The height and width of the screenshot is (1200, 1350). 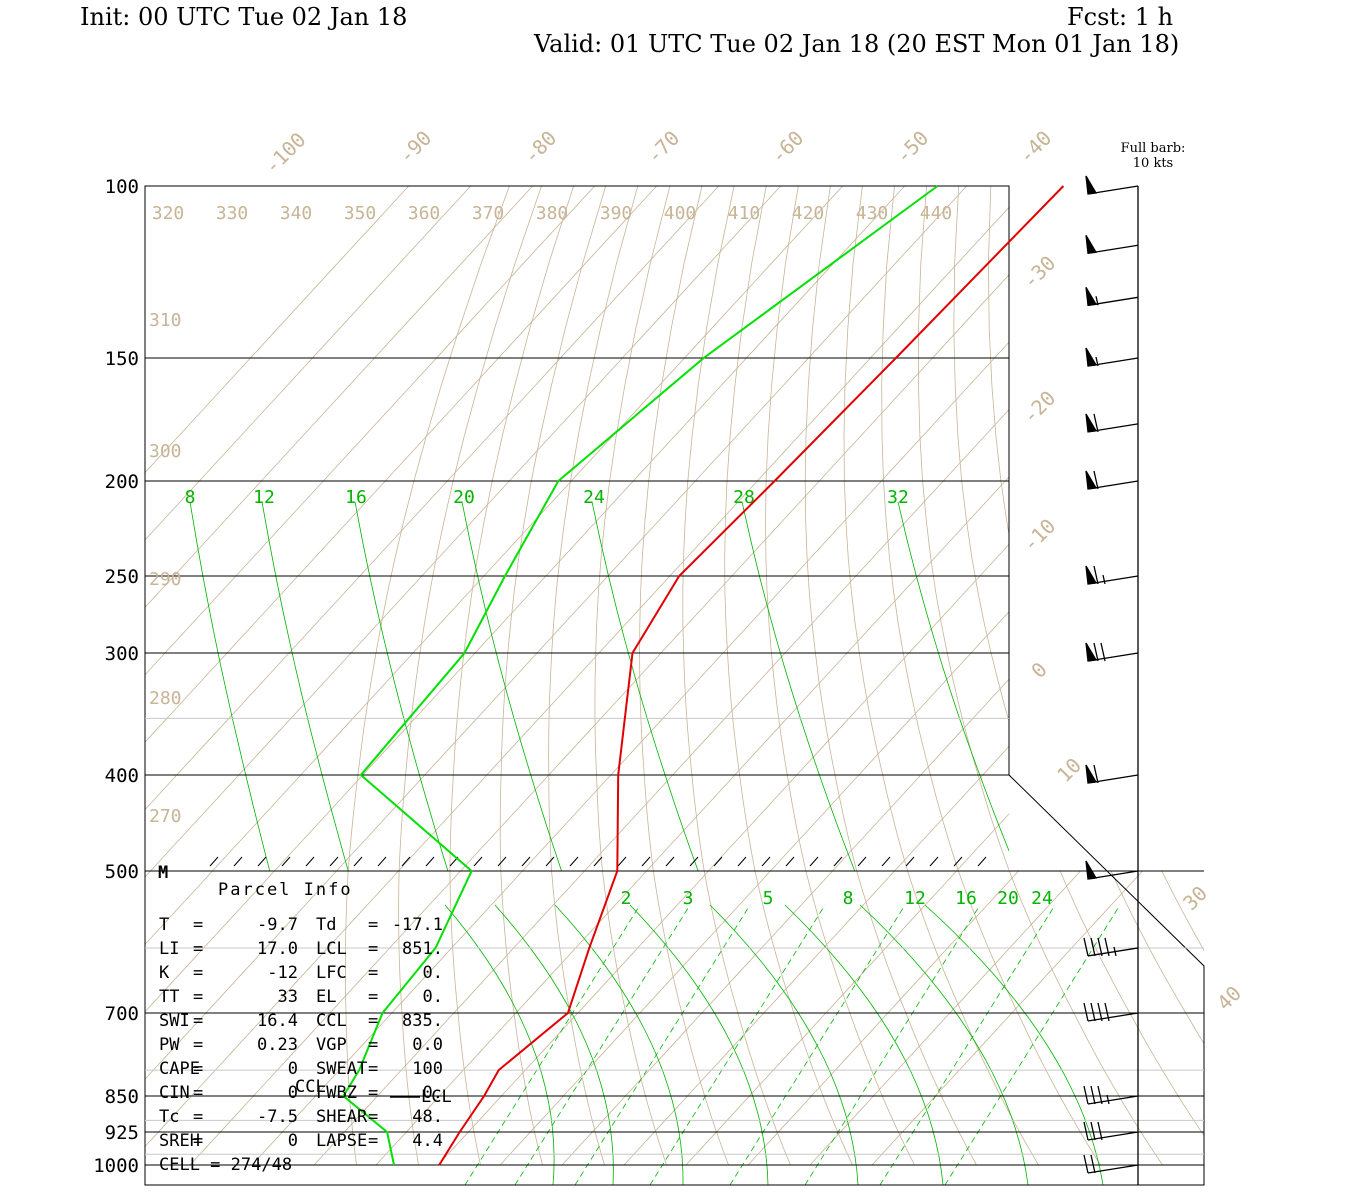 I want to click on parcel-info-cell: LAPSE, so click(x=341, y=1141).